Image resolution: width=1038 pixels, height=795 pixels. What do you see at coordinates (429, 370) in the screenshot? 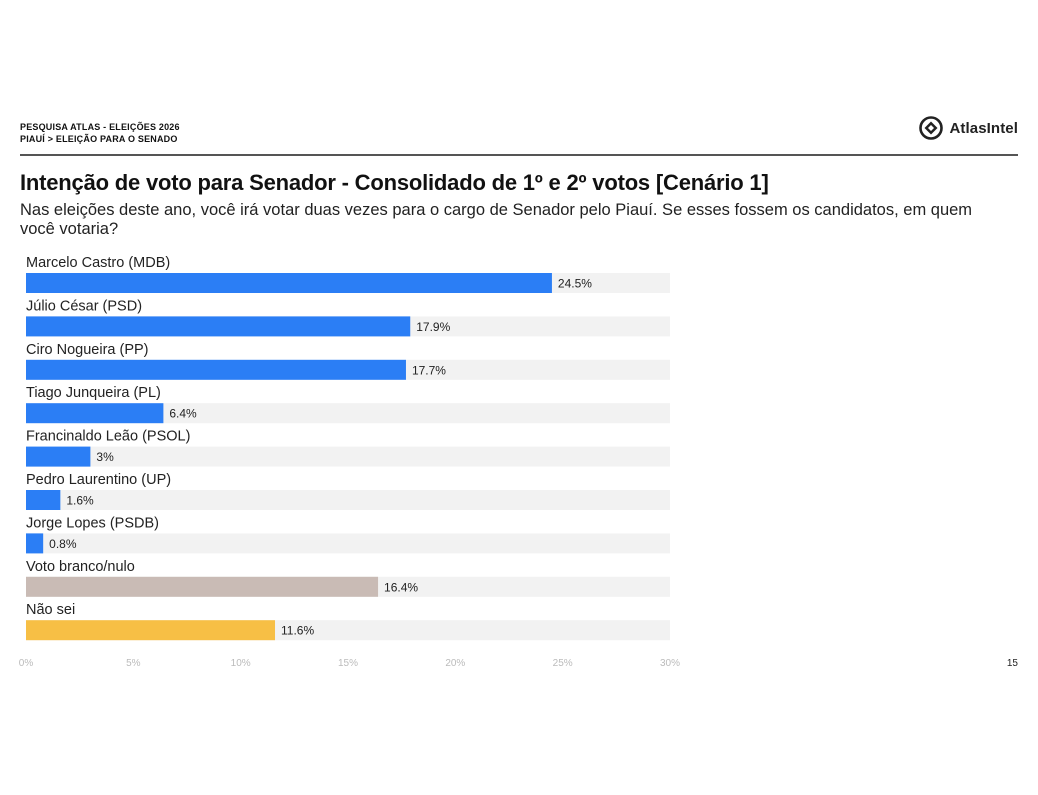
I see `value-label: 17.7%` at bounding box center [429, 370].